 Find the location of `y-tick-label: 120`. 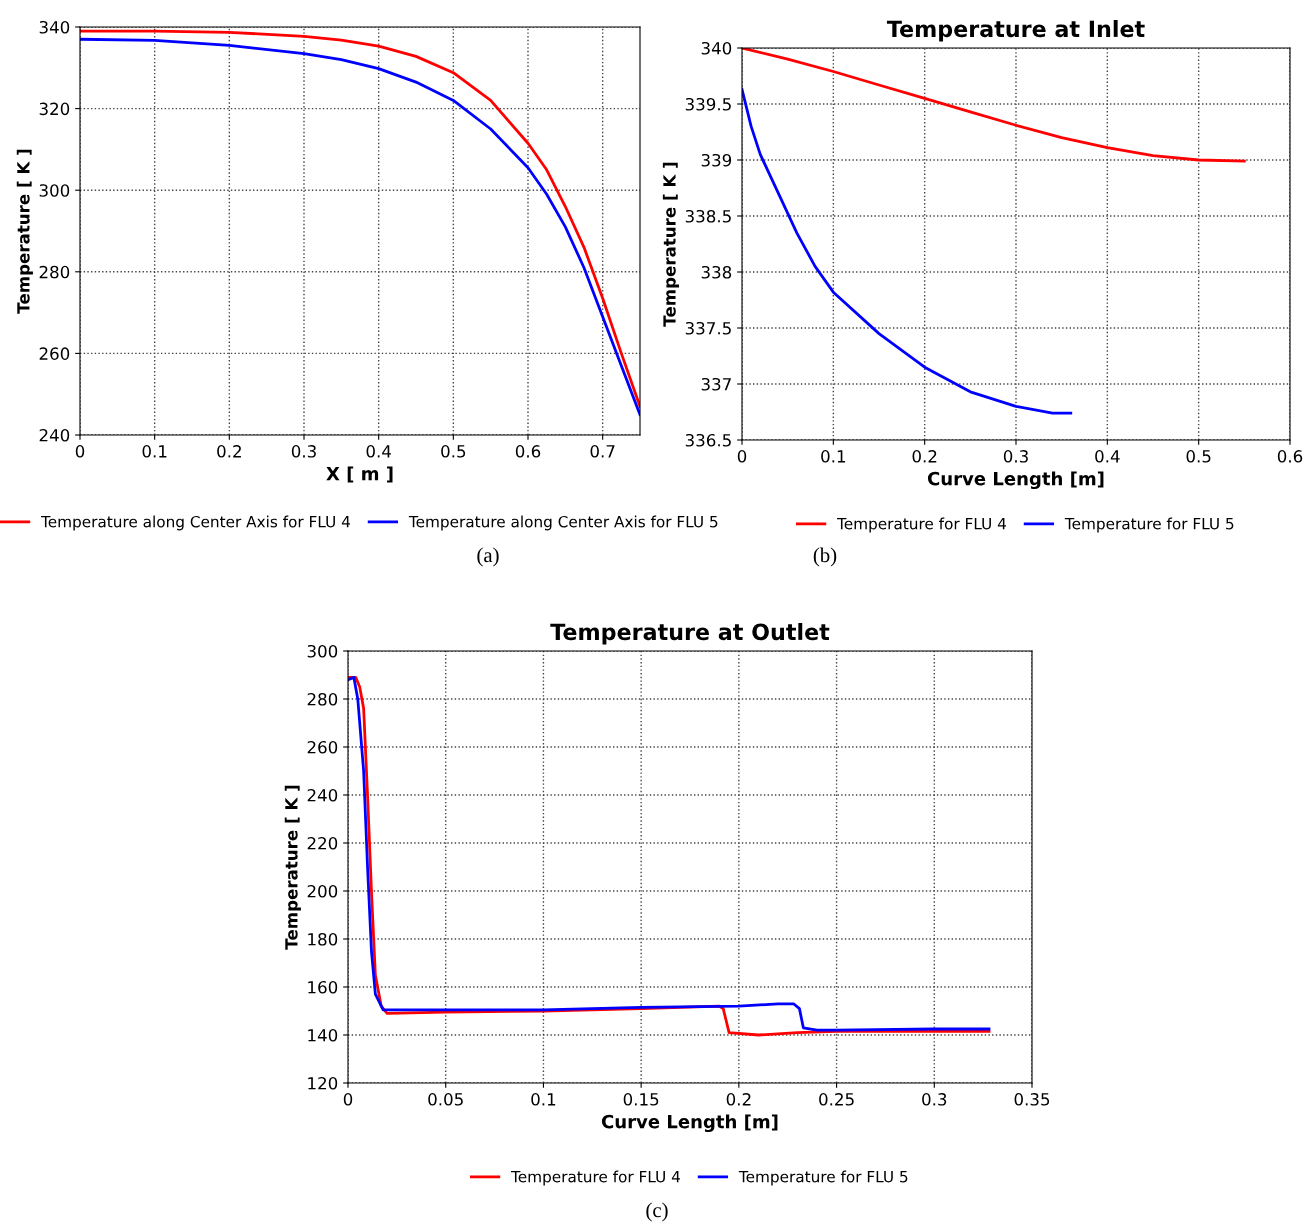

y-tick-label: 120 is located at coordinates (323, 1083).